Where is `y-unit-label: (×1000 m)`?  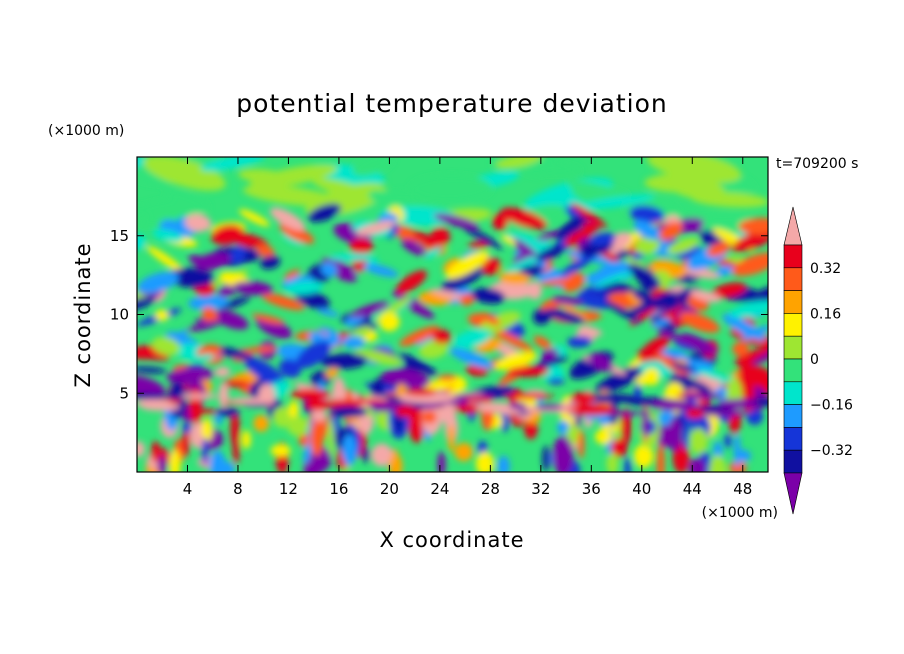 y-unit-label: (×1000 m) is located at coordinates (86, 131).